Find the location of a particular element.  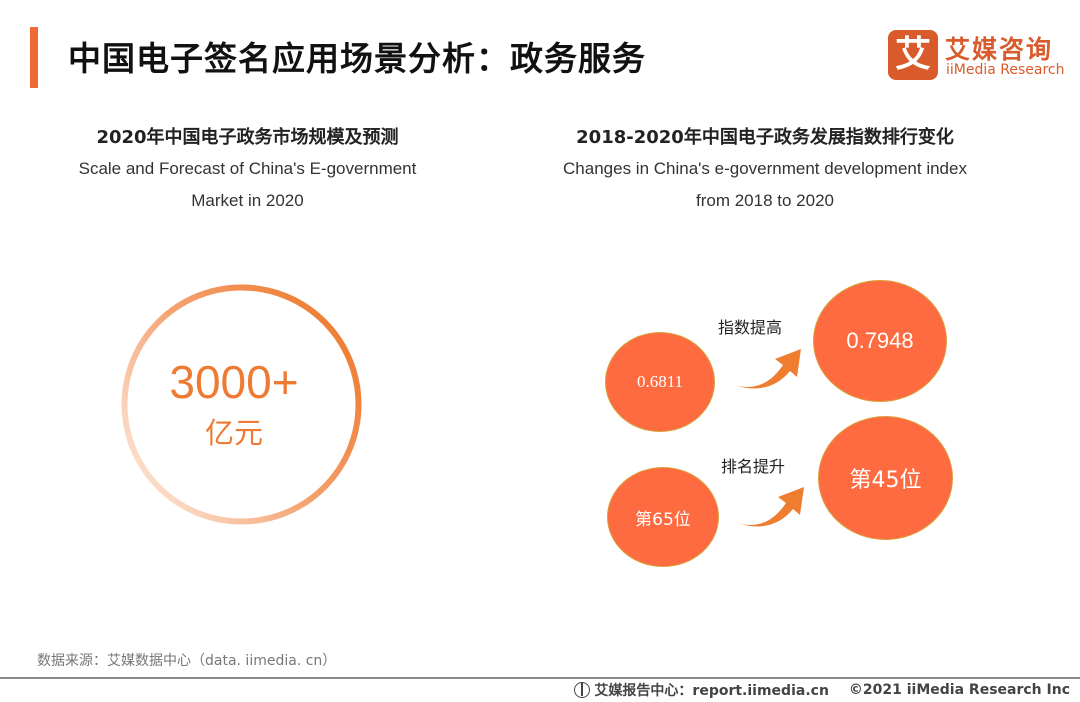

logo-name-en: iiMedia Research is located at coordinates (1005, 70).